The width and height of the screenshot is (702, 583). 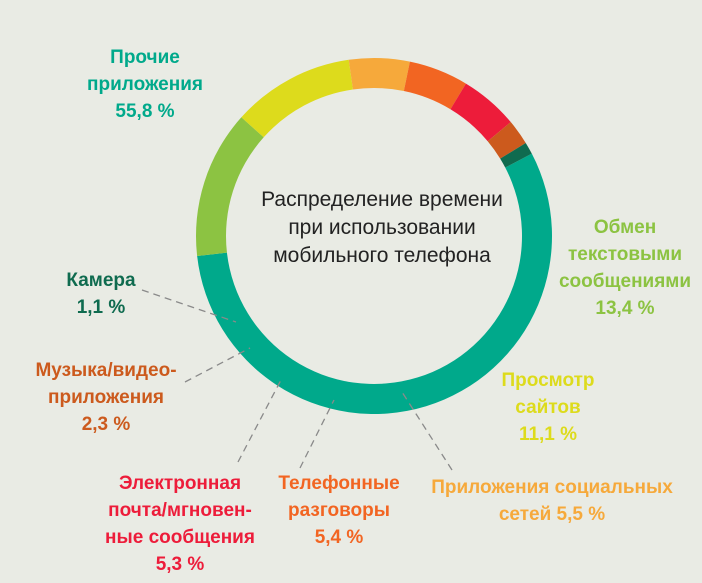 What do you see at coordinates (106, 370) in the screenshot?
I see `label-music-line-1: Музыка/видео-` at bounding box center [106, 370].